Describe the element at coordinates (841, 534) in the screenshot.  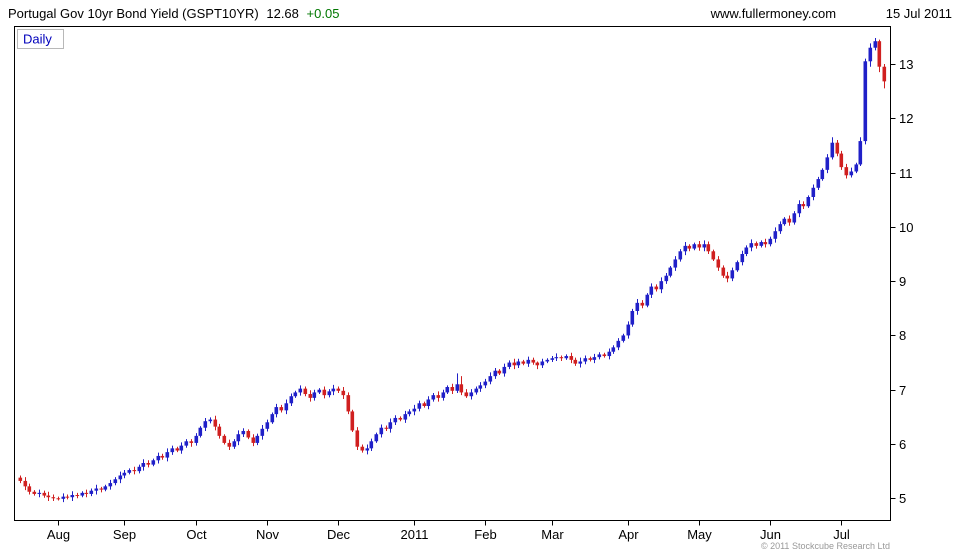
I see `x-tick-label: Jul` at that location.